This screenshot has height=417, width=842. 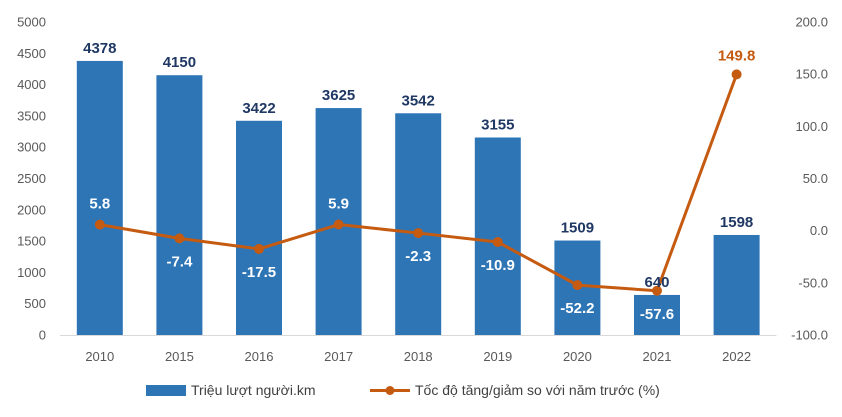 I want to click on line-data-label: -52.2, so click(x=577, y=308).